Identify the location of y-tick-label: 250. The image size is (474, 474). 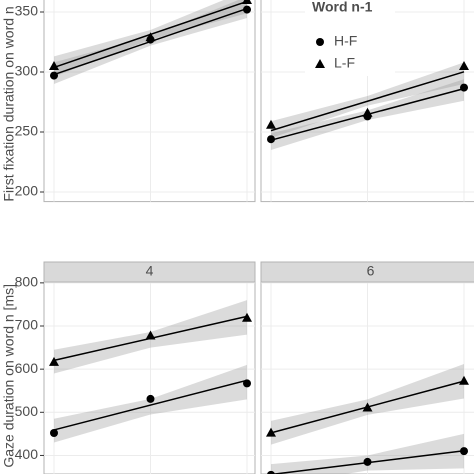
(27, 131).